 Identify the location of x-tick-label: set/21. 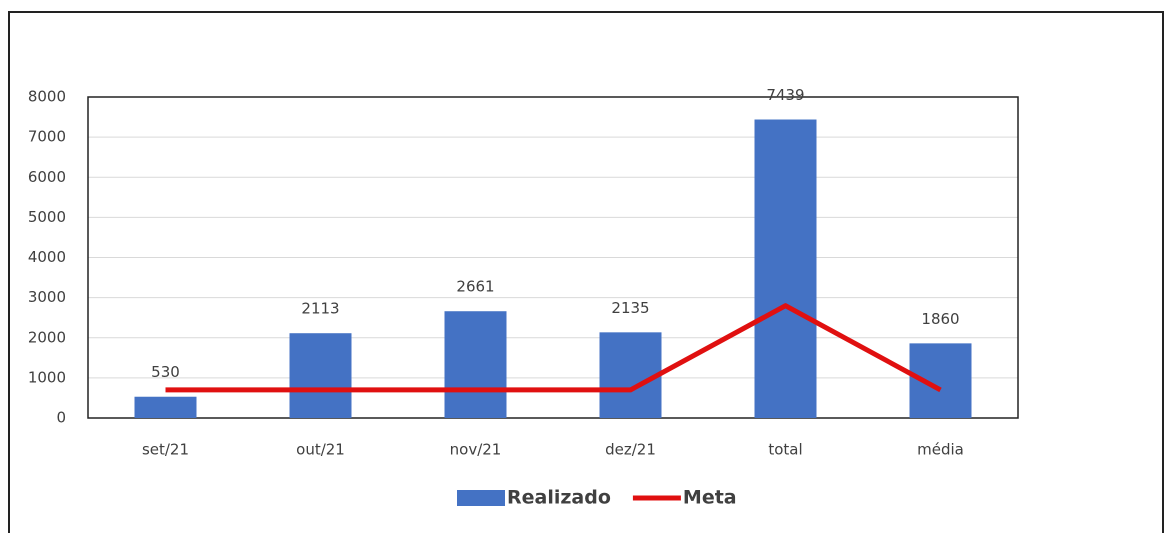
(165, 450).